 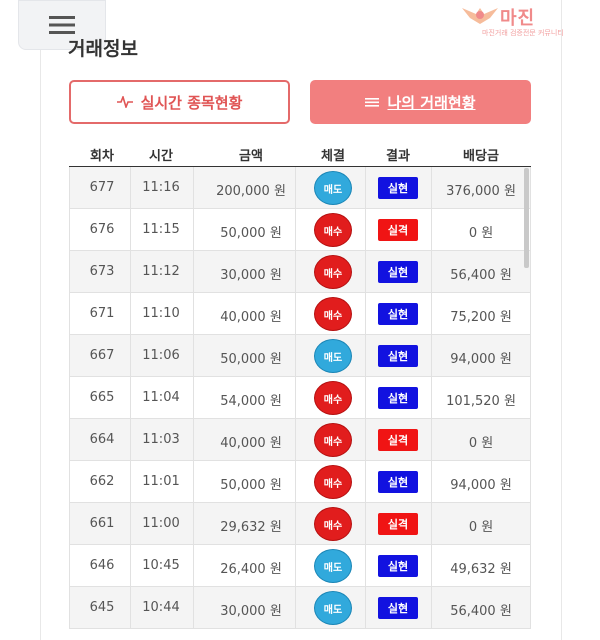 What do you see at coordinates (481, 569) in the screenshot?
I see `cell-payout: 49,632 원` at bounding box center [481, 569].